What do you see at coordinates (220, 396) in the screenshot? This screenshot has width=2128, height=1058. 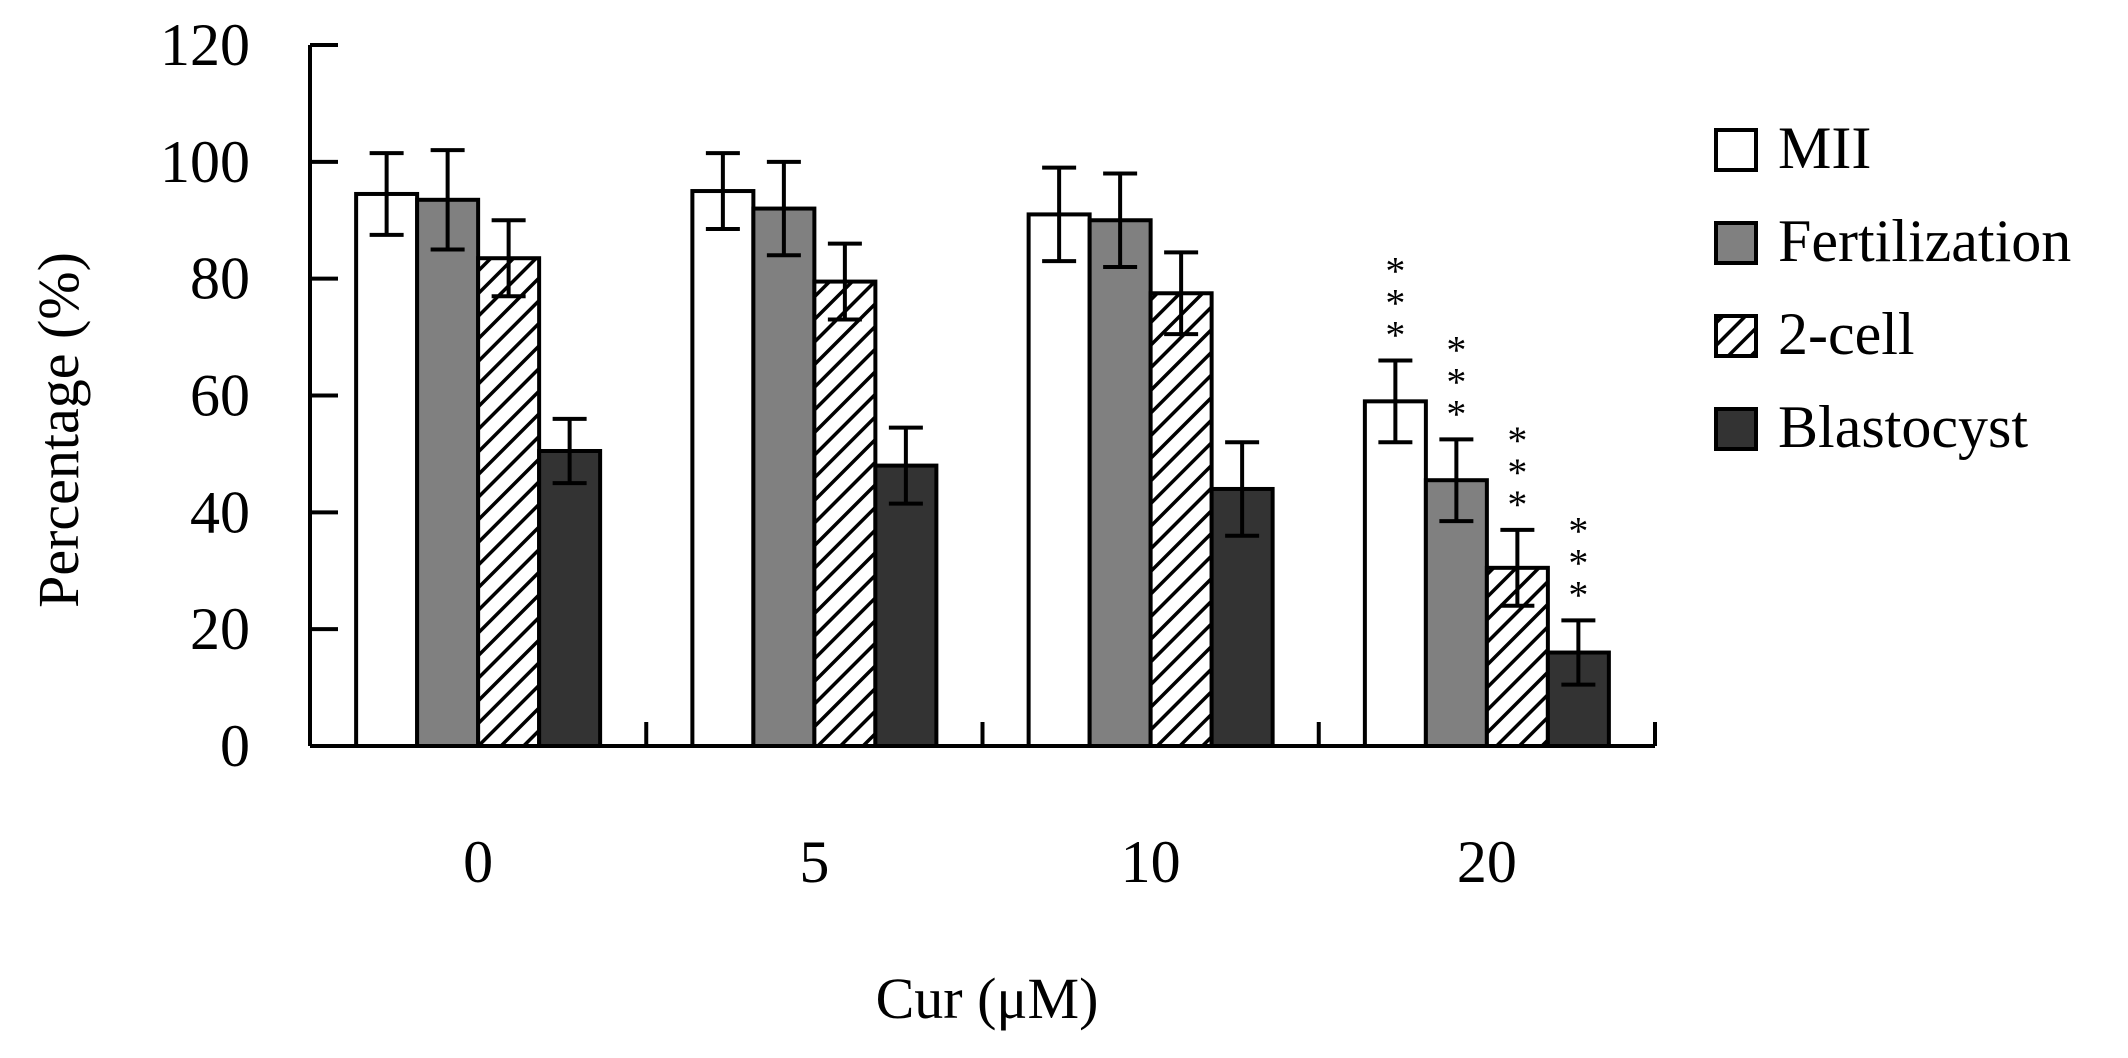 I see `y-tick-label: 60` at bounding box center [220, 396].